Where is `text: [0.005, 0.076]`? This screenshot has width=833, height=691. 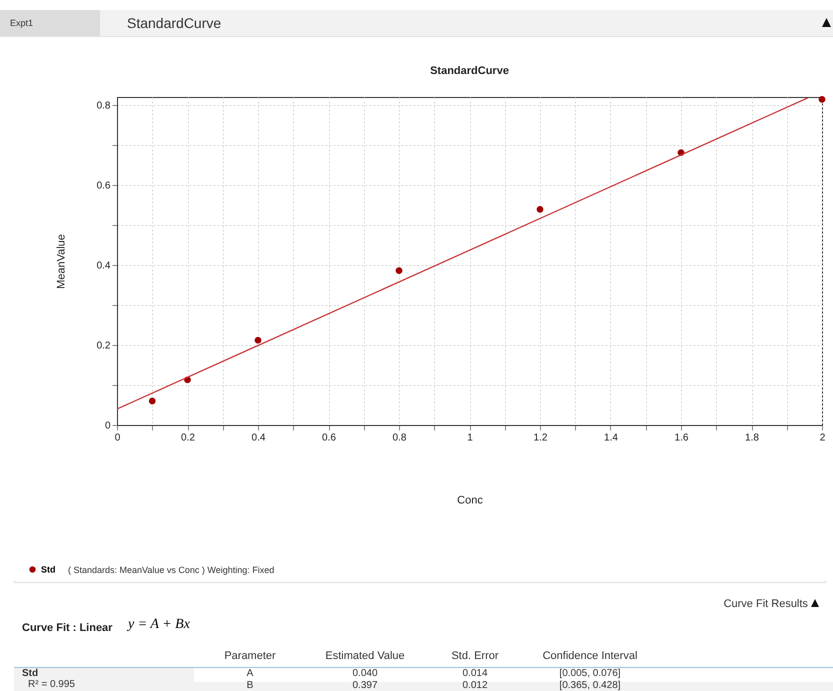
text: [0.005, 0.076] is located at coordinates (590, 673).